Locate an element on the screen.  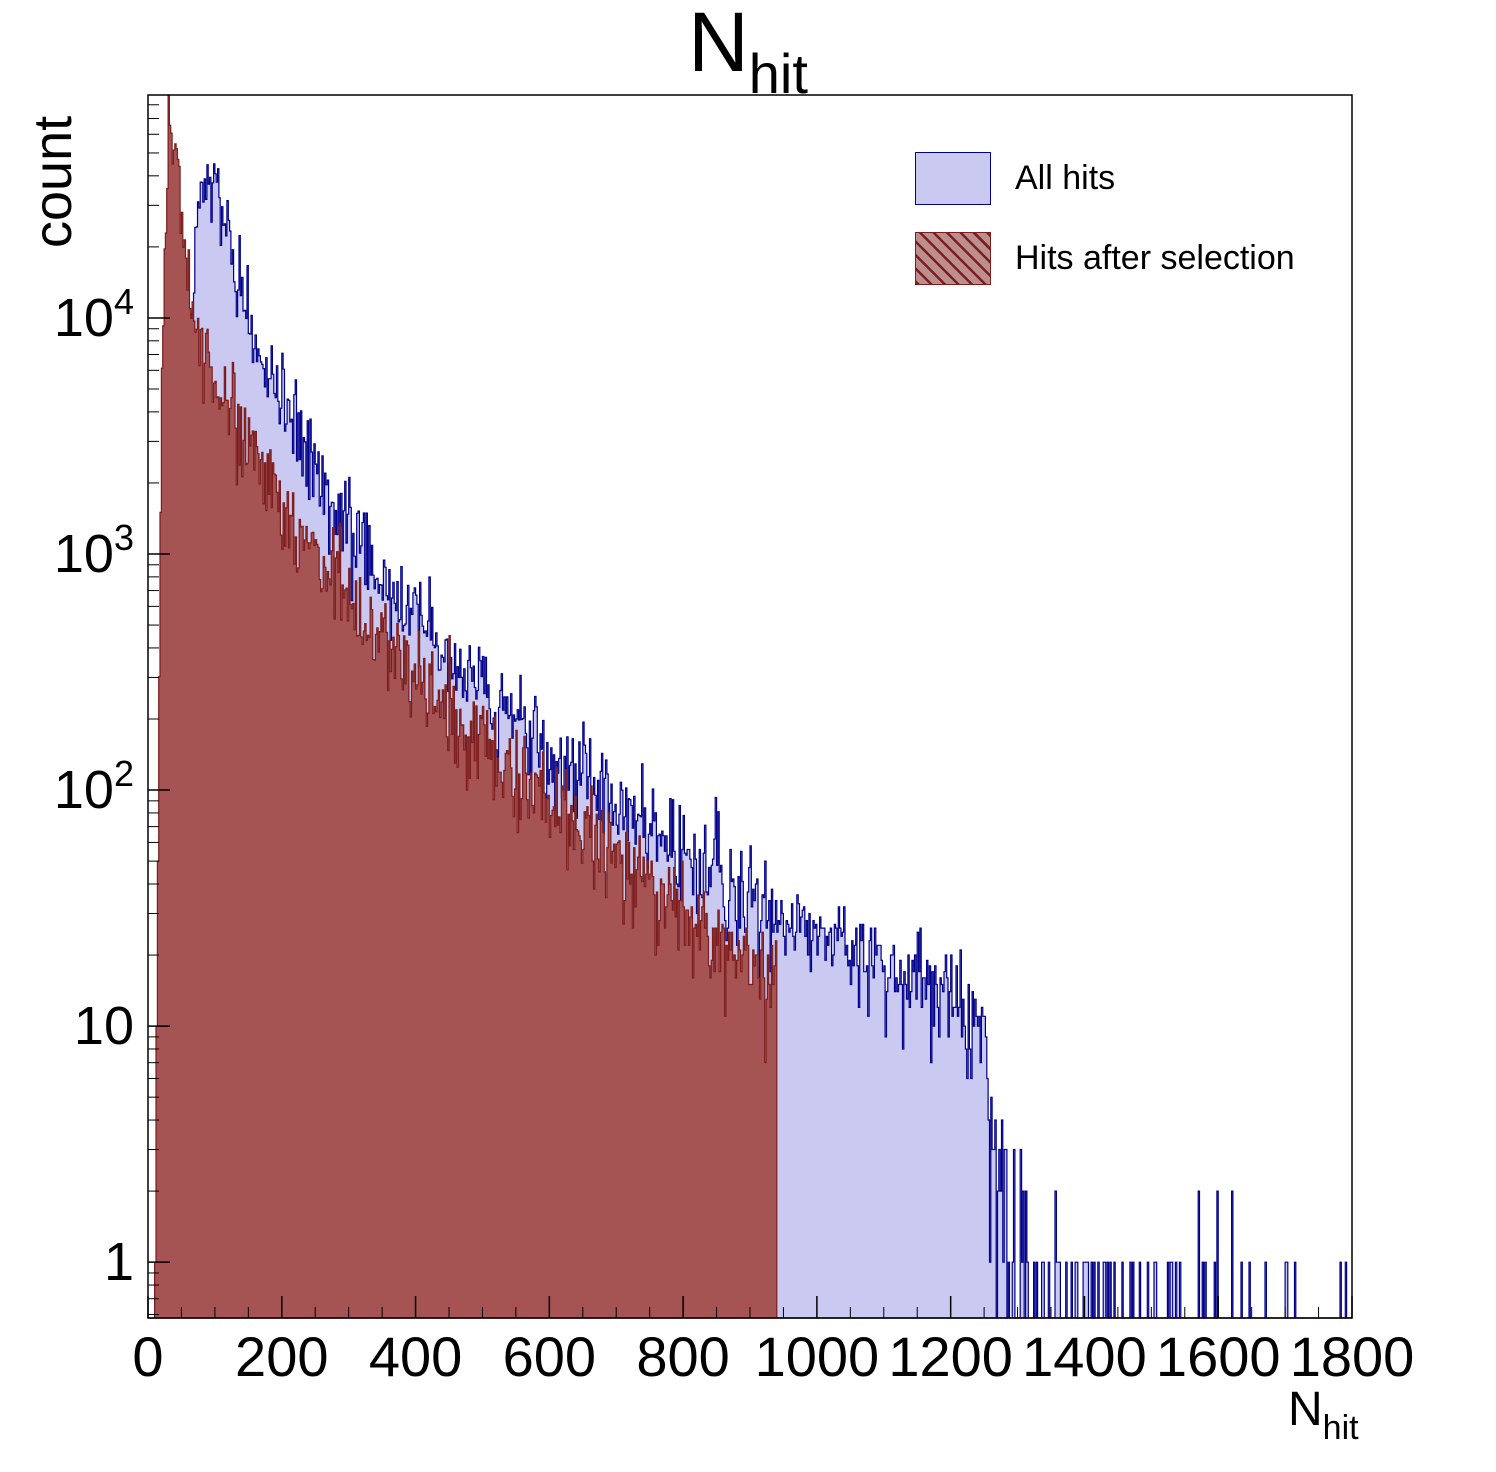
x-axis-title-main: N is located at coordinates (1305, 1409).